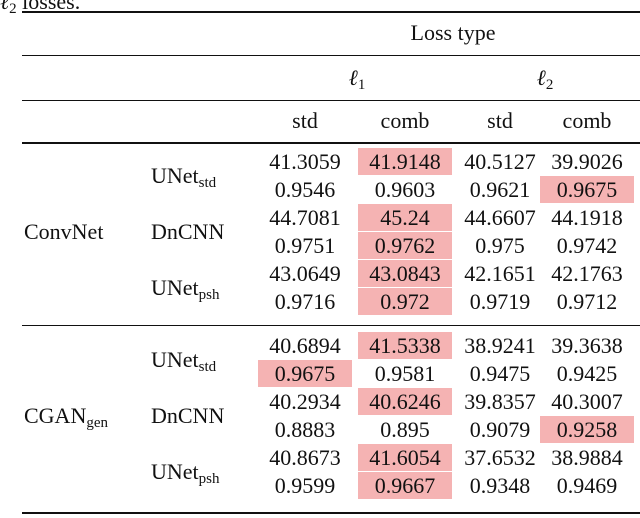 The height and width of the screenshot is (518, 640). Describe the element at coordinates (305, 485) in the screenshot. I see `cell-value: 0.9599` at that location.